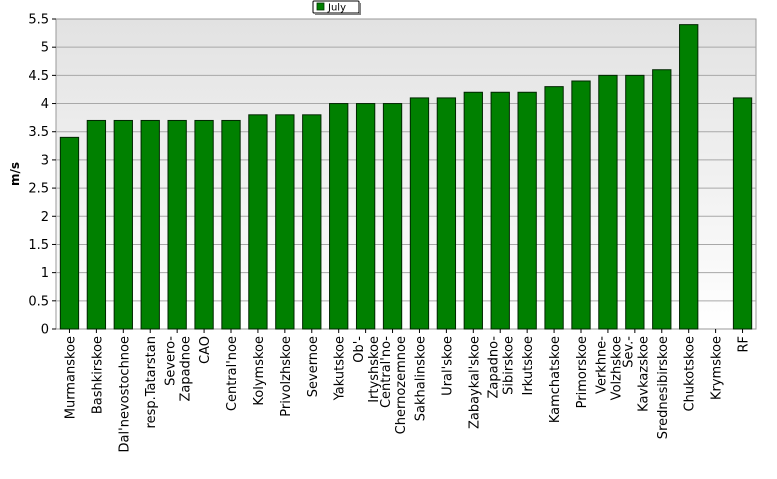  What do you see at coordinates (744, 344) in the screenshot?
I see `x-tick-label: RF` at bounding box center [744, 344].